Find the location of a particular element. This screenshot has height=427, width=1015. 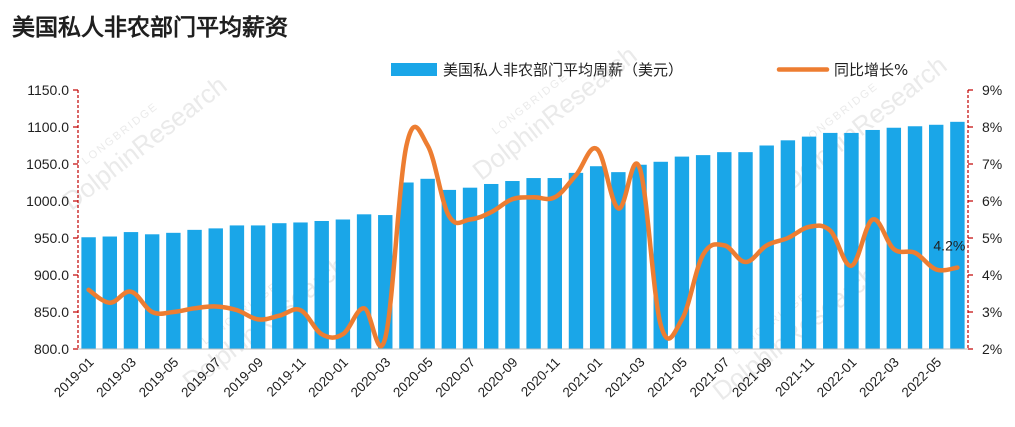

x-tick-label: 2020-11 is located at coordinates (540, 377).